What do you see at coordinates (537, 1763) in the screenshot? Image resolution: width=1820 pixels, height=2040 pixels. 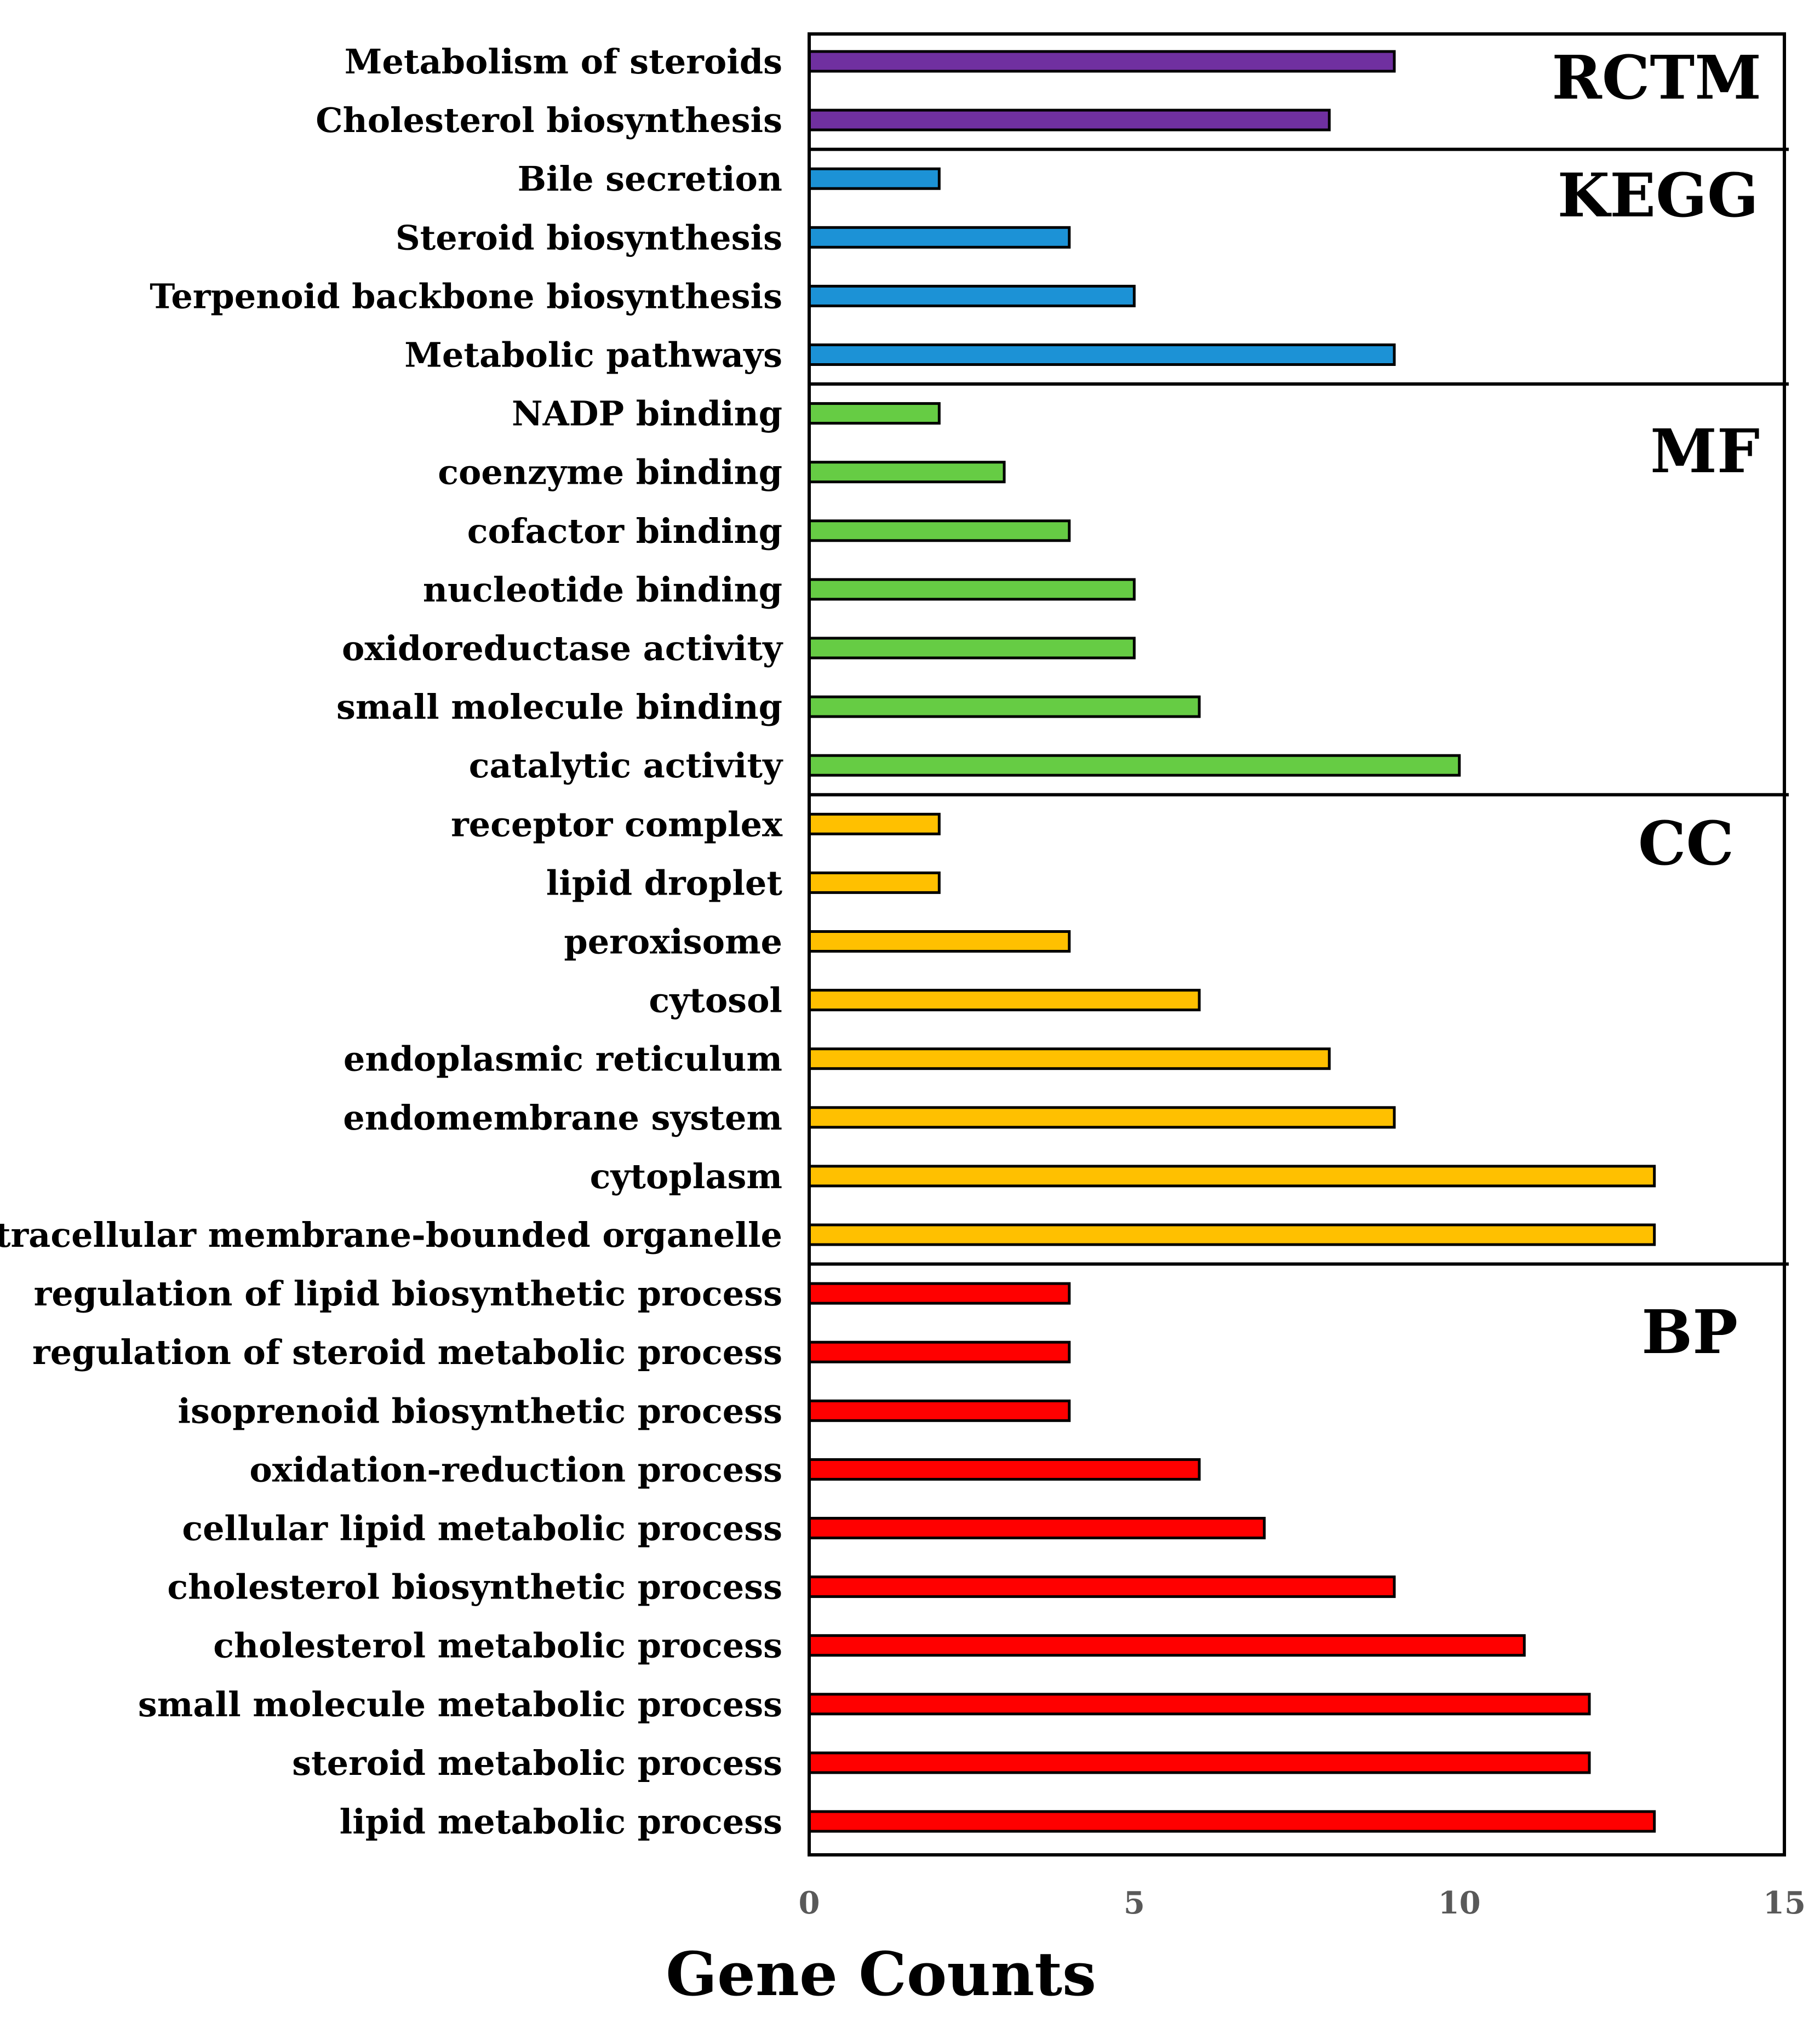 I see `category-label: steroid metabolic process` at bounding box center [537, 1763].